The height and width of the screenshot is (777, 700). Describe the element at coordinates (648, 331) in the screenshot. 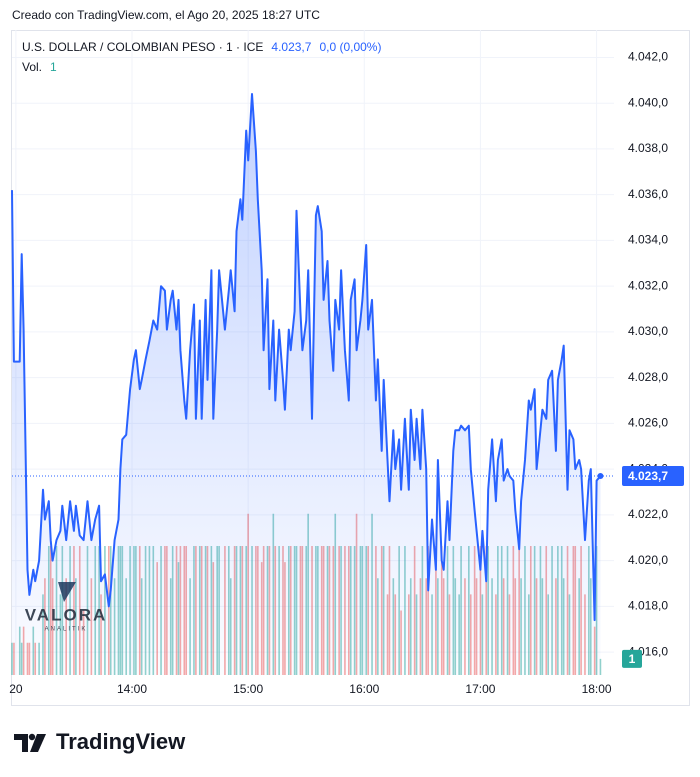

I see `y-tick-label: 4.030,0` at that location.